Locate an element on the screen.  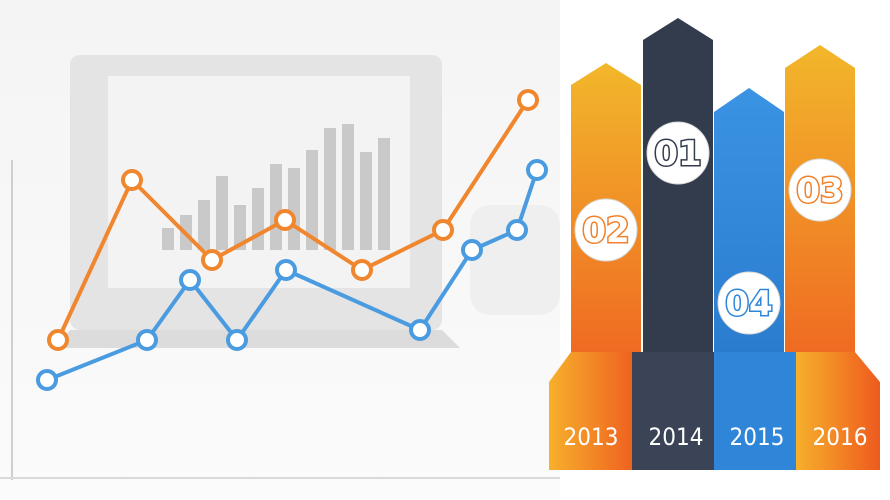
badge-number-02: 02 is located at coordinates (605, 231).